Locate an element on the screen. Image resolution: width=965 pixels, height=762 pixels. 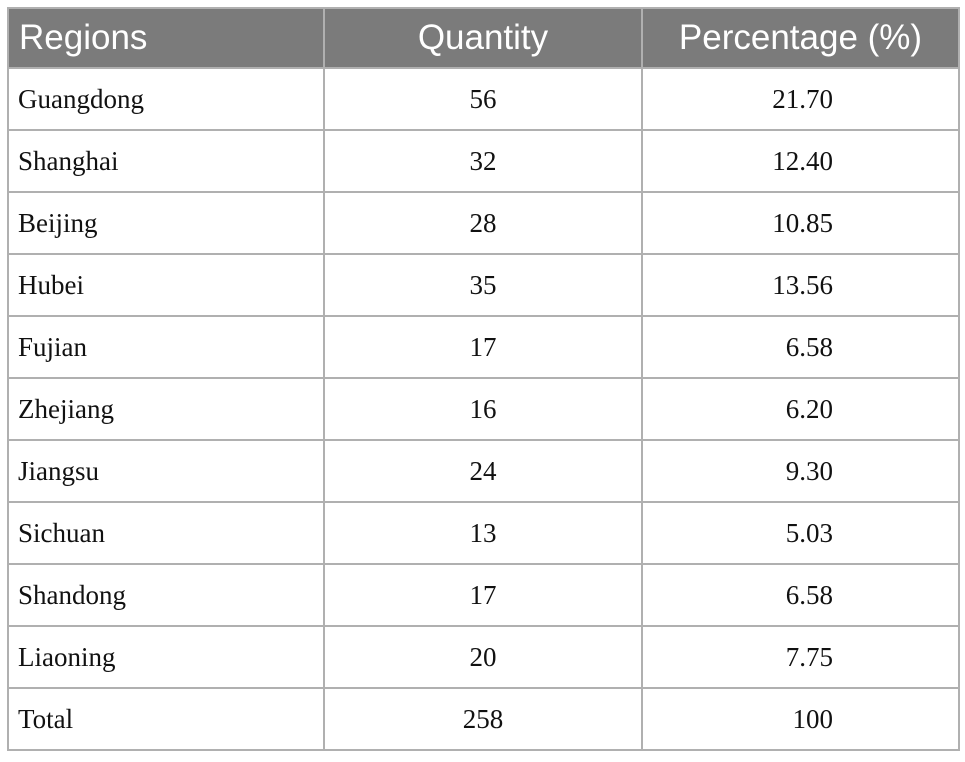
table-row: Guangdong 56 21.70 is located at coordinates (483, 99).